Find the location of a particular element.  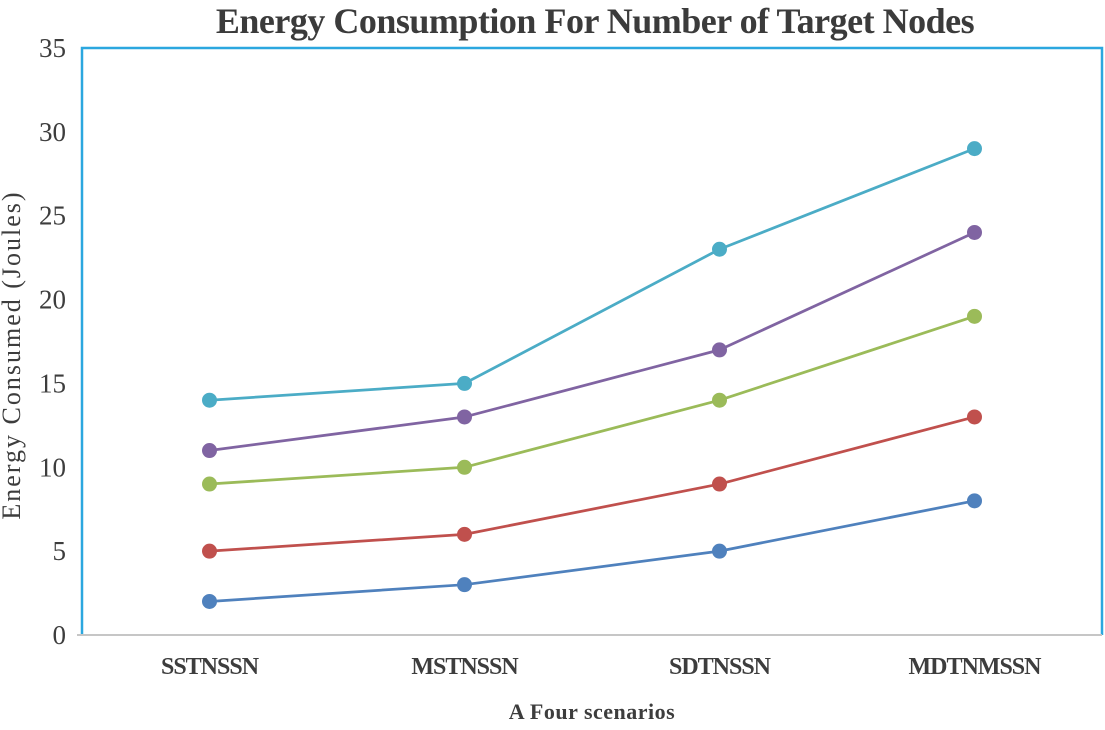

y-tick-label: 30 is located at coordinates (52, 132).